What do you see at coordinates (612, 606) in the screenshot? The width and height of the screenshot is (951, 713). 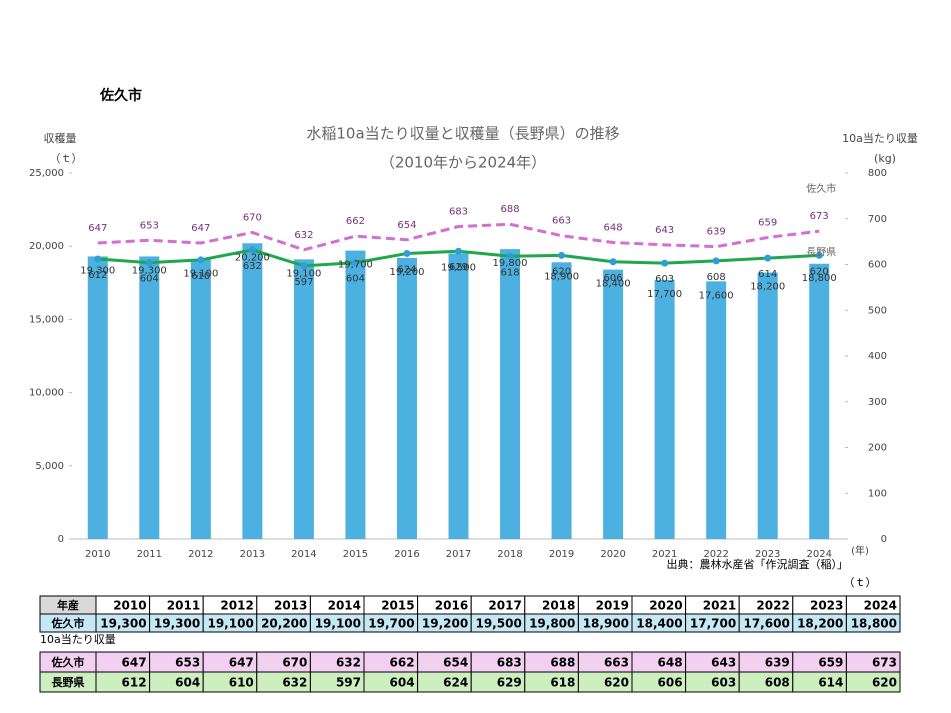 I see `table-value: 2019` at bounding box center [612, 606].